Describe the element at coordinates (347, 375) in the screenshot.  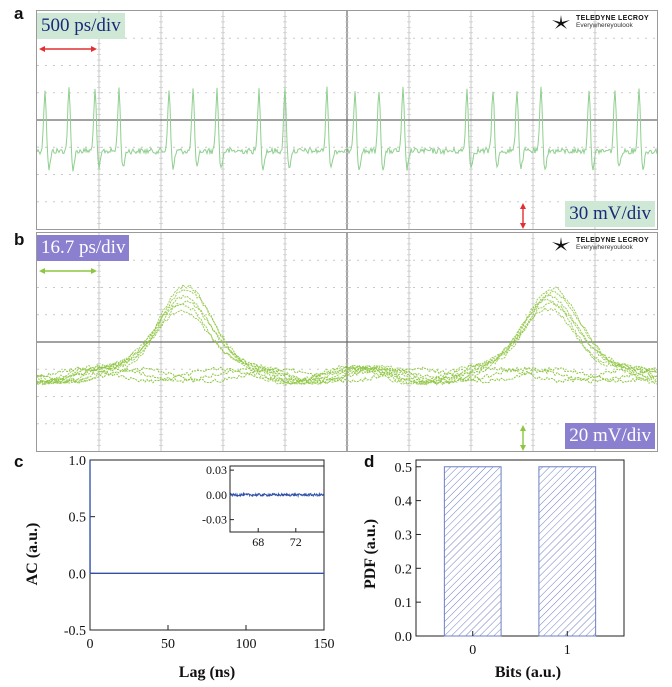
I see `eye-baseline-trace` at that location.